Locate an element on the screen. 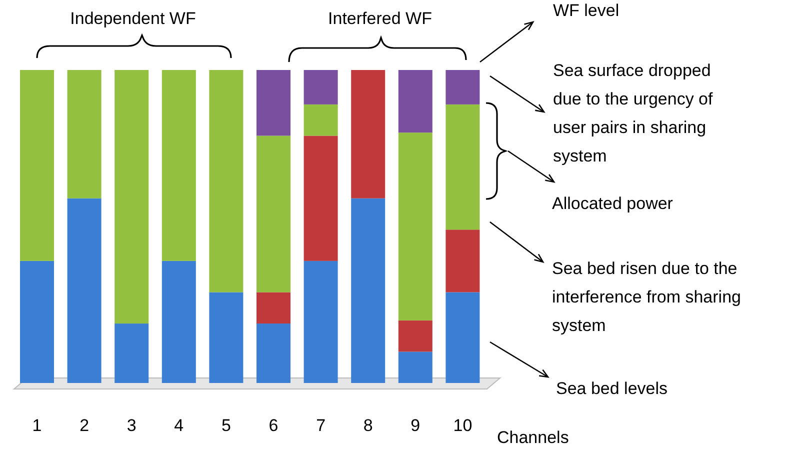 The image size is (787, 452). x-tick-label: 1 is located at coordinates (37, 425).